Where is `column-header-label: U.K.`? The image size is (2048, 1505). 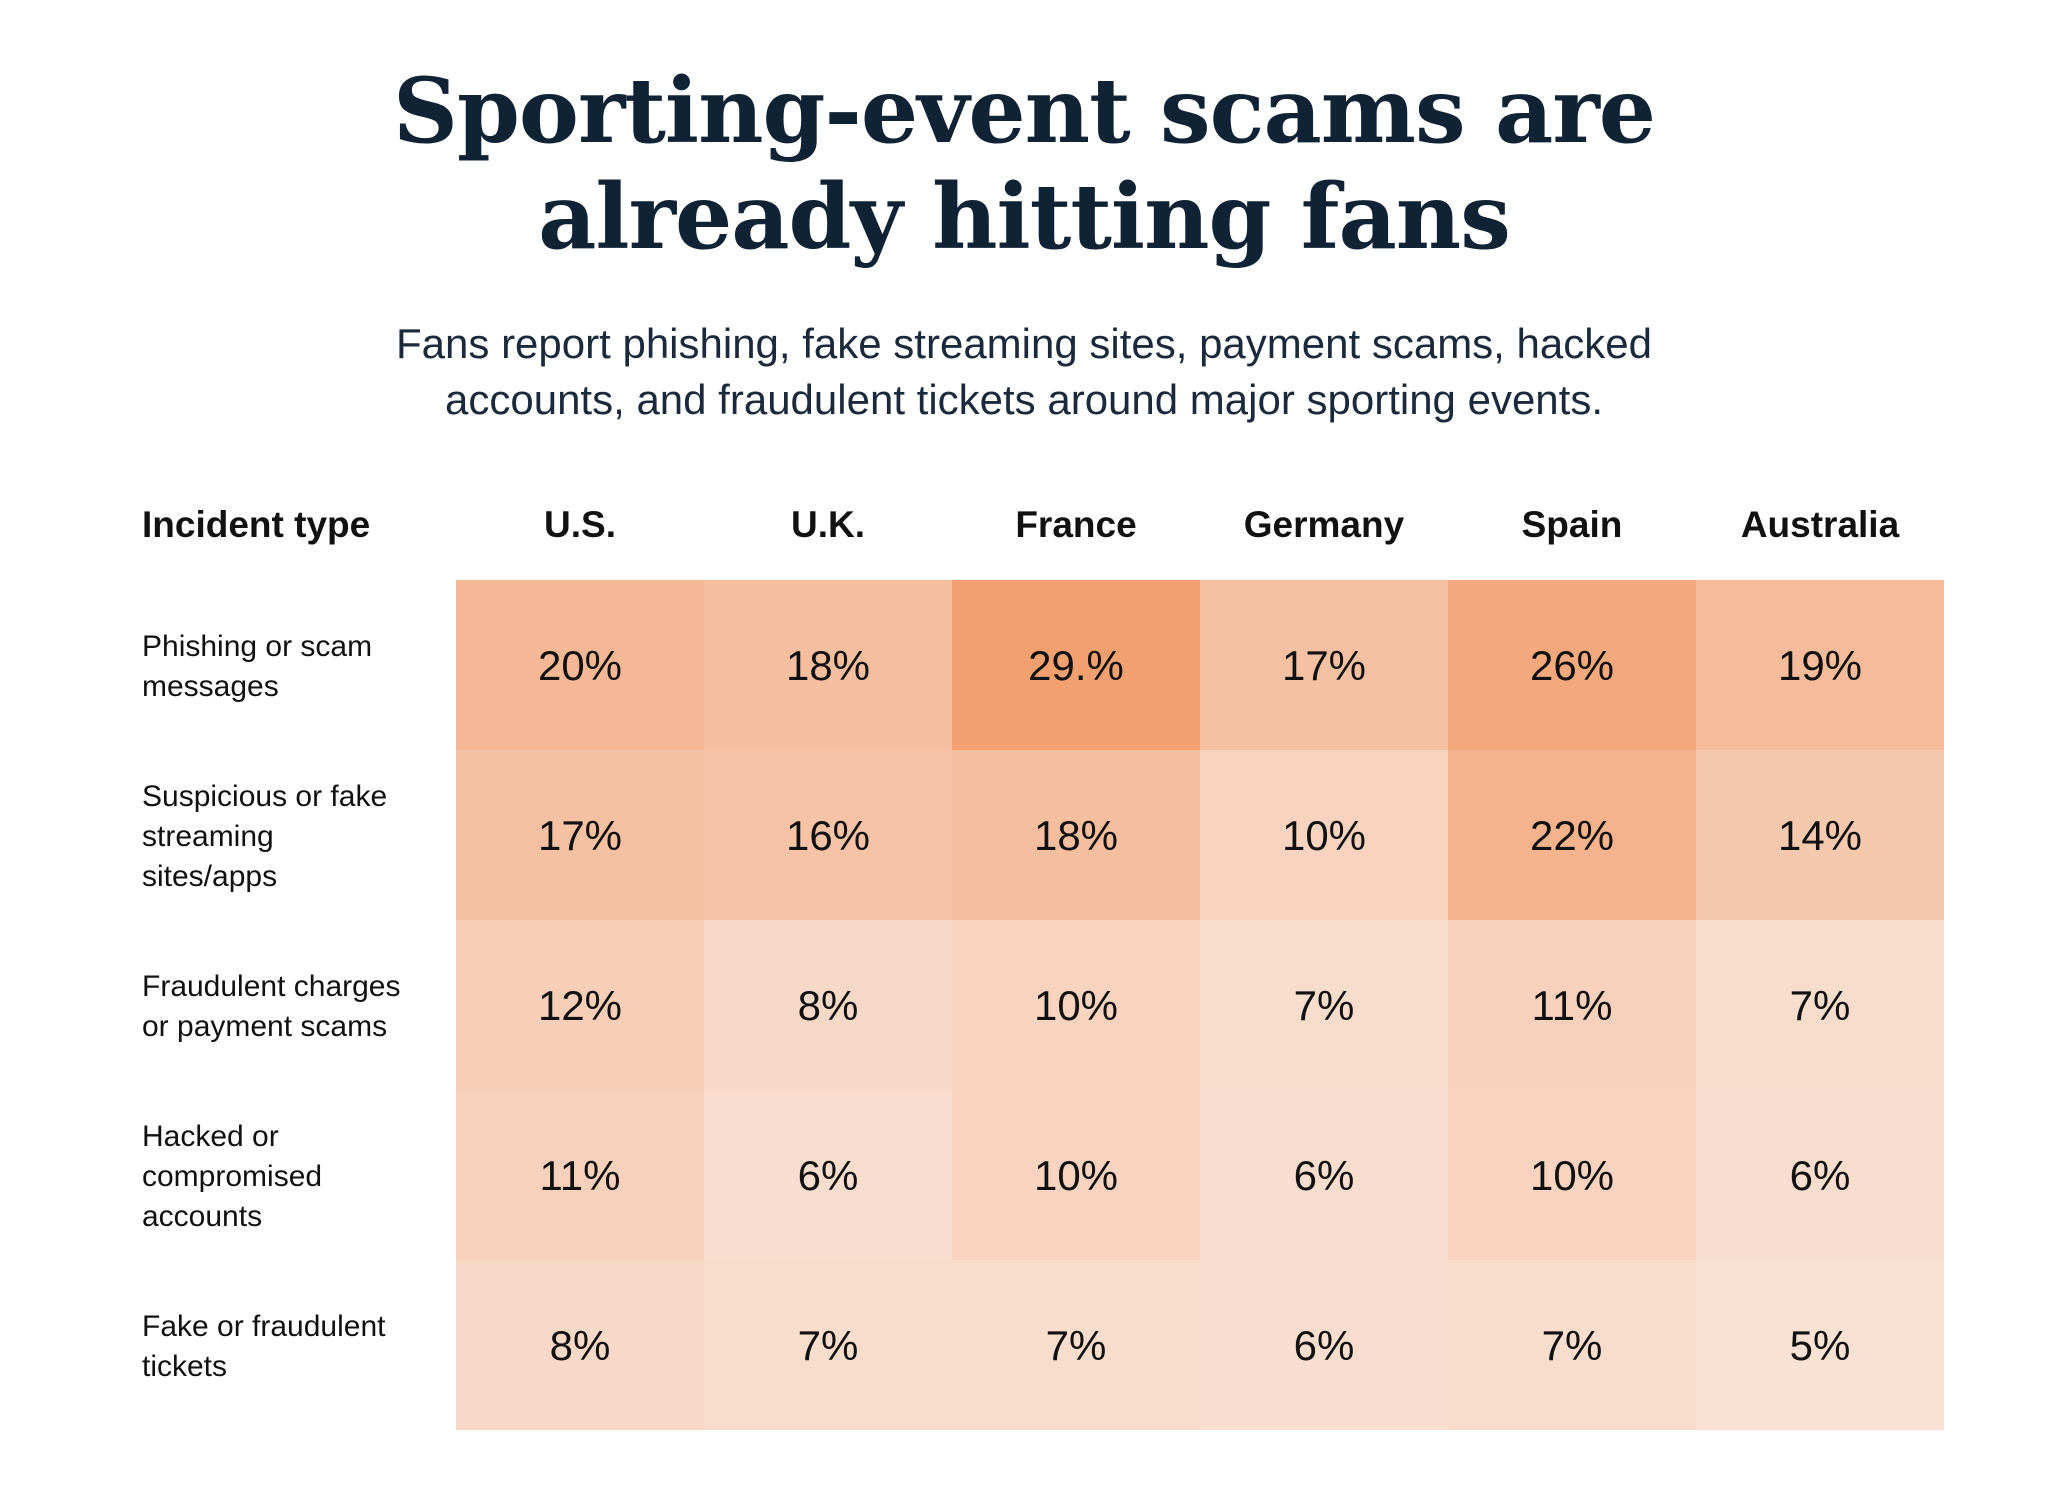
column-header-label: U.K. is located at coordinates (828, 524).